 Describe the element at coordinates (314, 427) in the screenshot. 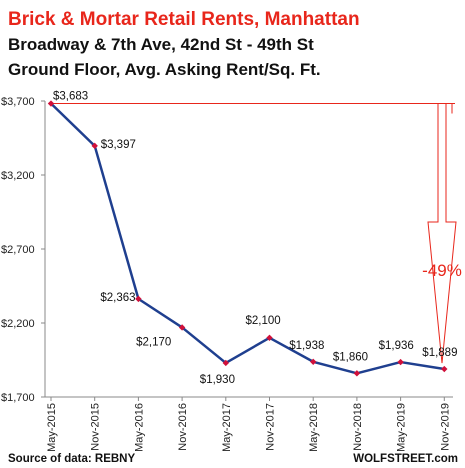

I see `x-tick-label: May-2018` at that location.